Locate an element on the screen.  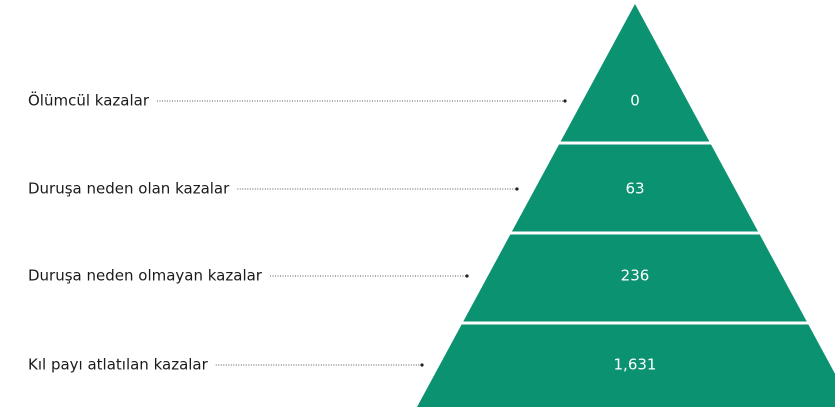
level-value: 0 is located at coordinates (635, 101).